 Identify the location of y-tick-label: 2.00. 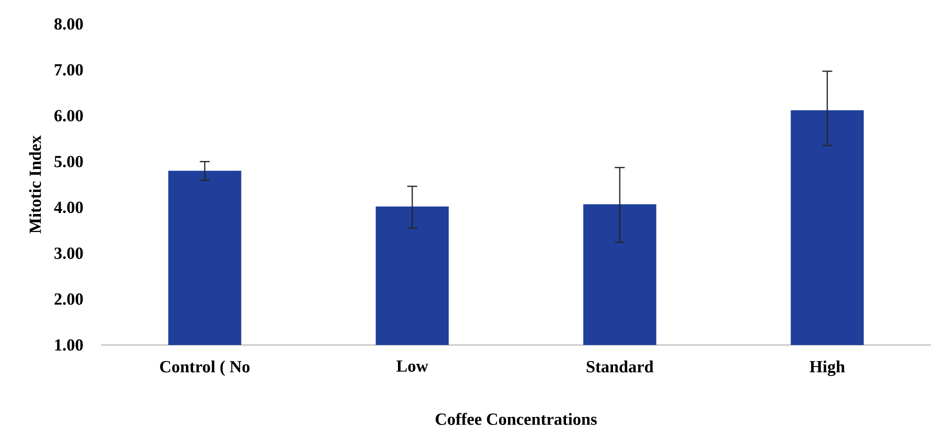
(68, 299).